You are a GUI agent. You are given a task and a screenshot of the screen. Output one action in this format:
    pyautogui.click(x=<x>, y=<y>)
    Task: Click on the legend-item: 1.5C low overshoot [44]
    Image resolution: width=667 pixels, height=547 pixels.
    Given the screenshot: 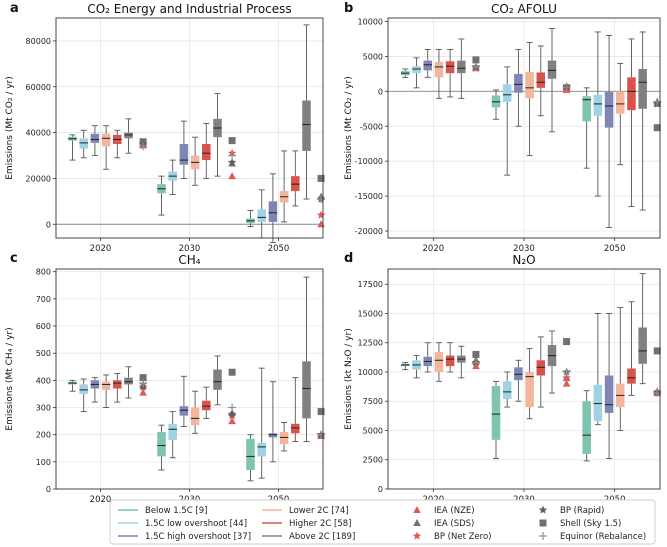 What is the action you would take?
    pyautogui.click(x=182, y=524)
    